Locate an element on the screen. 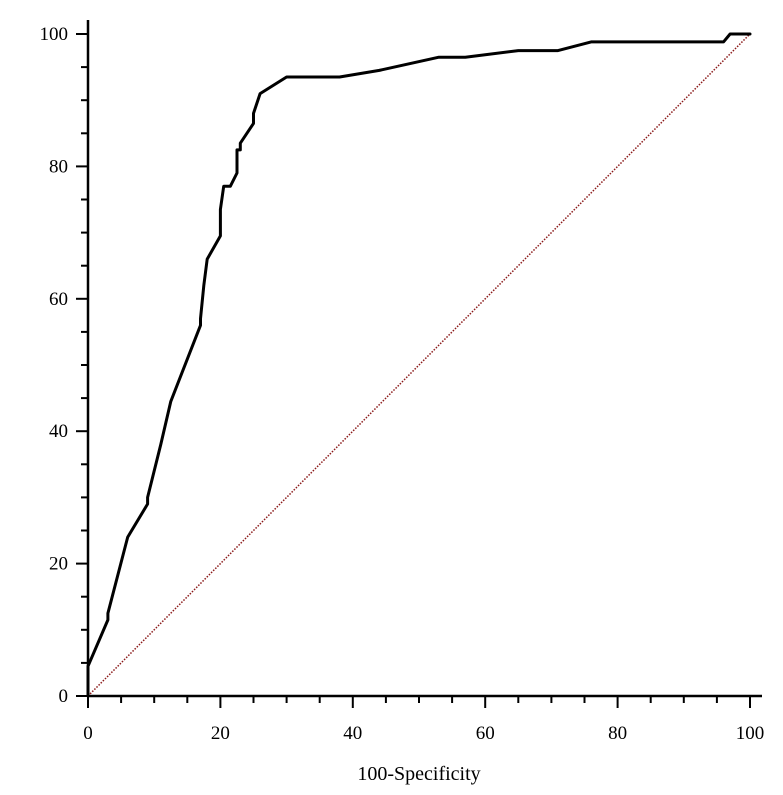 The height and width of the screenshot is (795, 783). x-tick-label: 0 is located at coordinates (88, 733).